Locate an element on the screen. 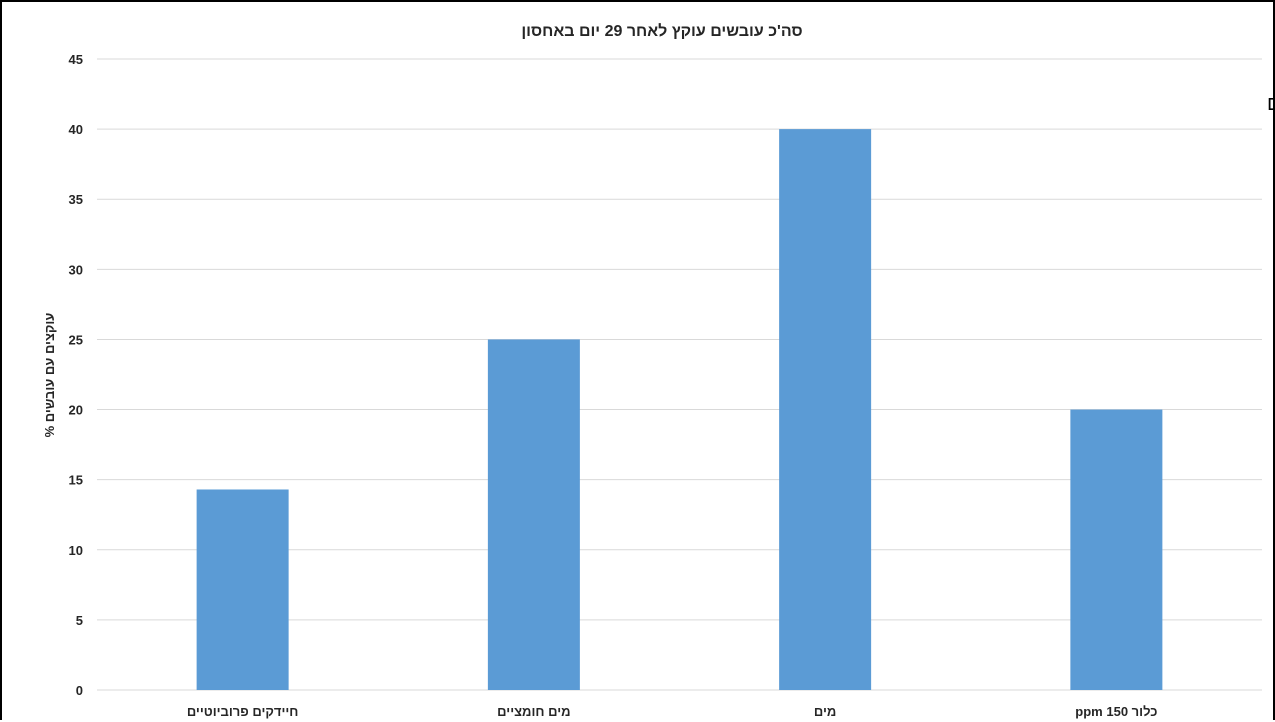 This screenshot has height=722, width=1275. y-tick-label: 15 is located at coordinates (76, 480).